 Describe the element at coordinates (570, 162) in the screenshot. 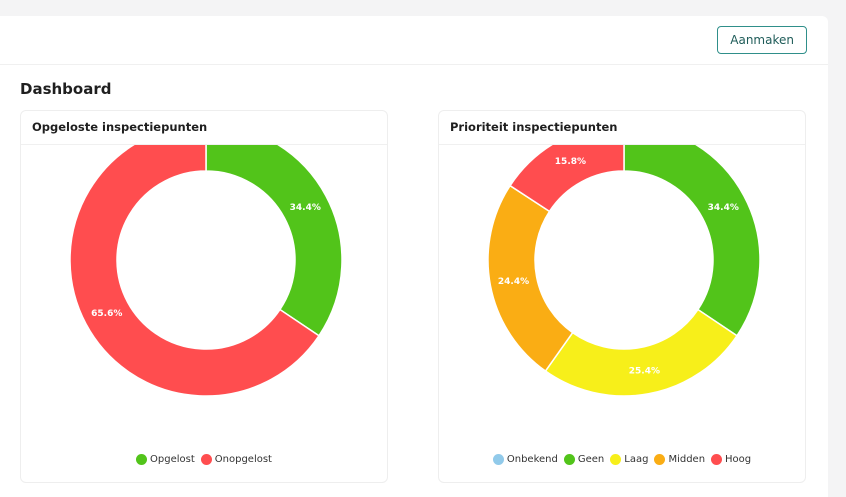

I see `slice-label: 15.8%` at that location.